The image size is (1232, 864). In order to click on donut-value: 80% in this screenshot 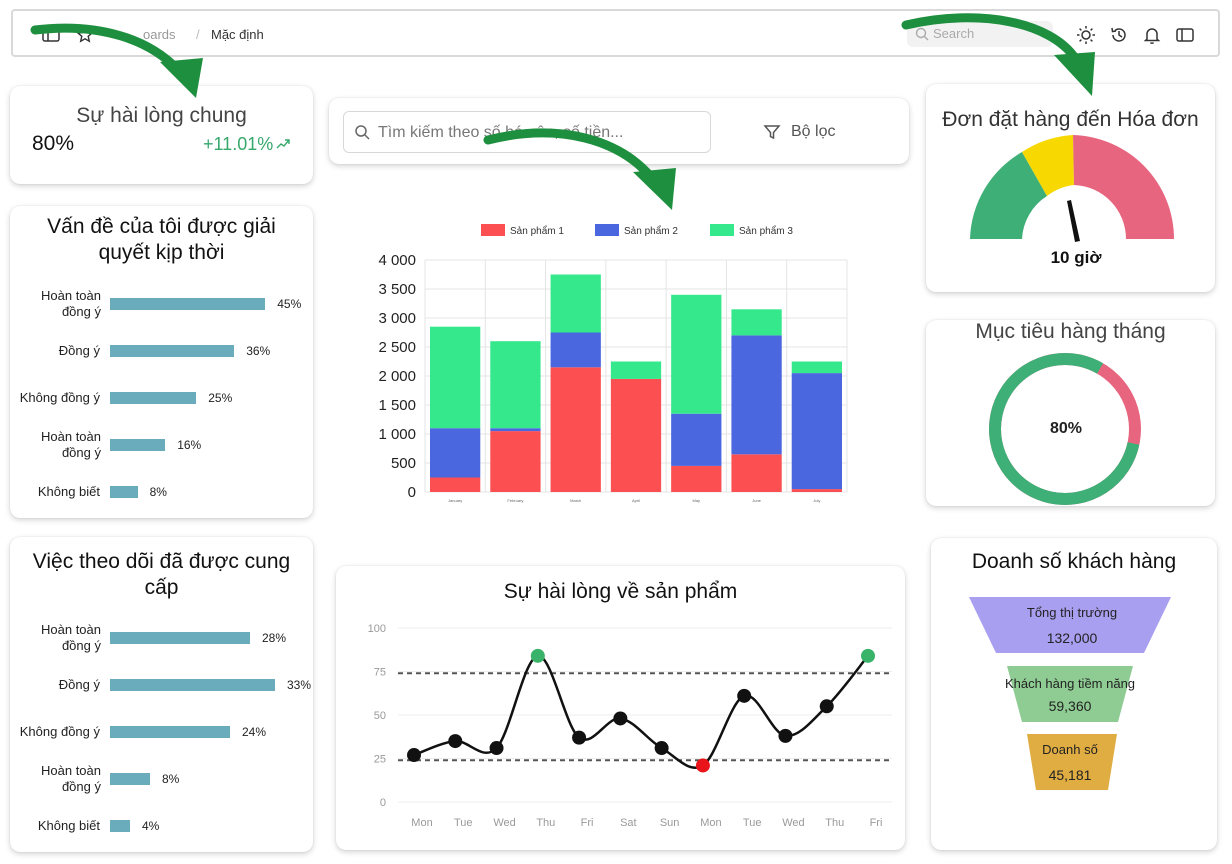, I will do `click(1066, 428)`.